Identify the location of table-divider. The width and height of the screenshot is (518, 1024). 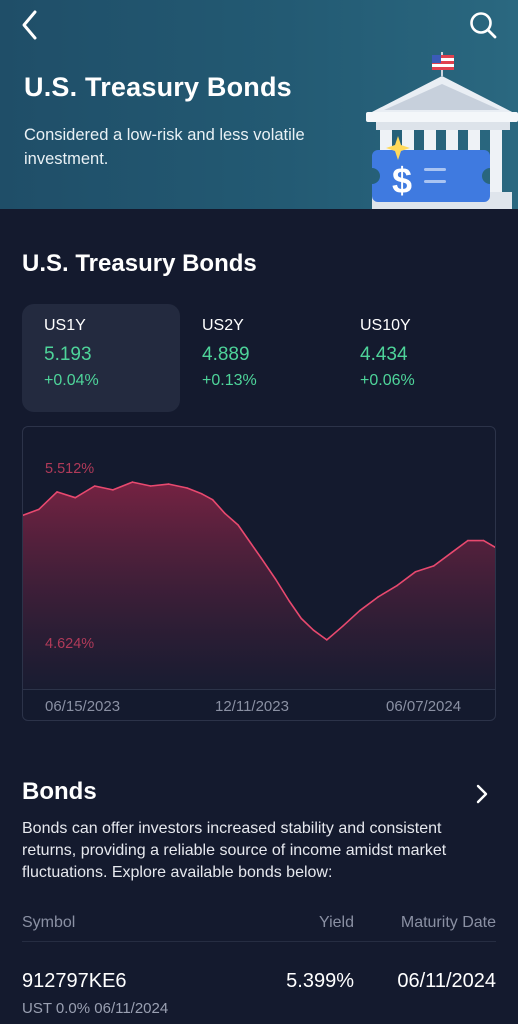
(259, 941).